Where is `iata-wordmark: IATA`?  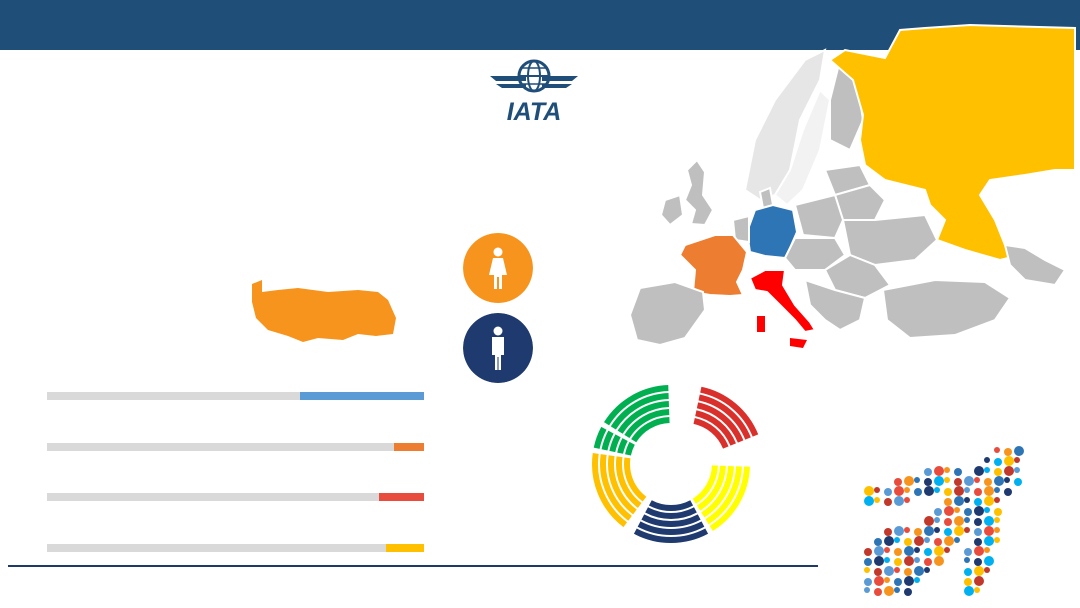 iata-wordmark: IATA is located at coordinates (534, 111).